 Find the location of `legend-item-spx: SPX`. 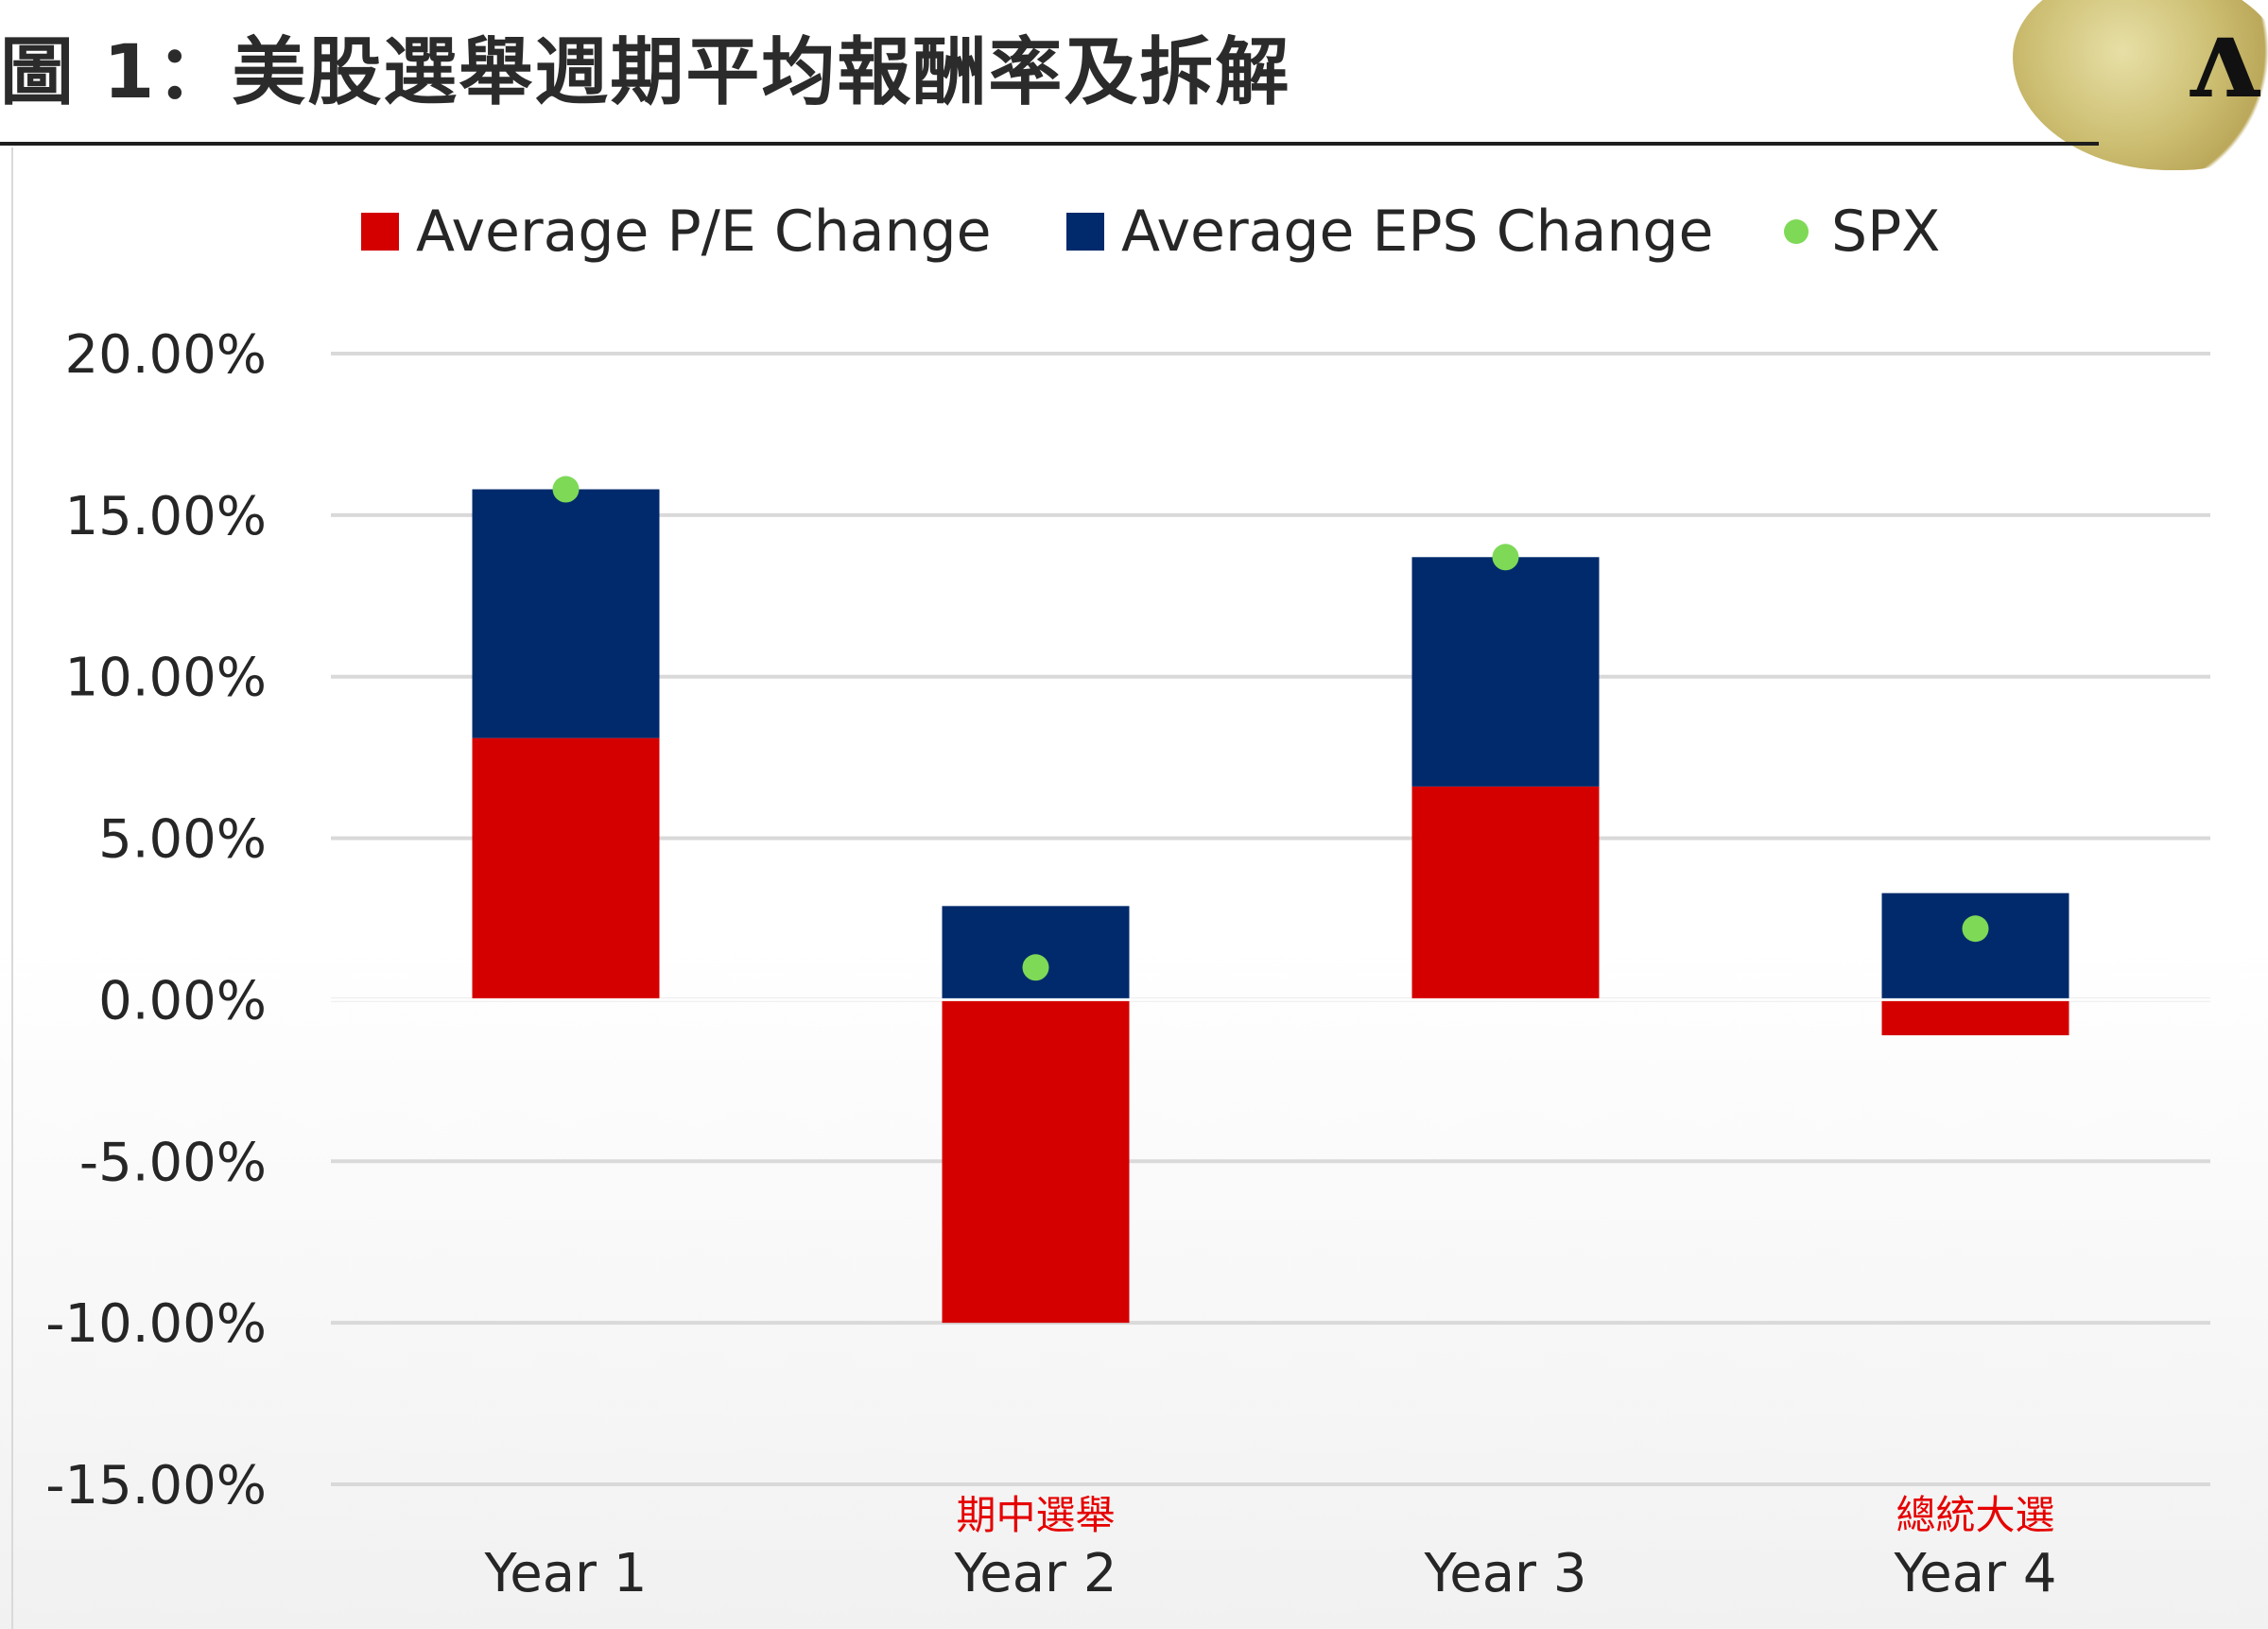

legend-item-spx: SPX is located at coordinates (1862, 232).